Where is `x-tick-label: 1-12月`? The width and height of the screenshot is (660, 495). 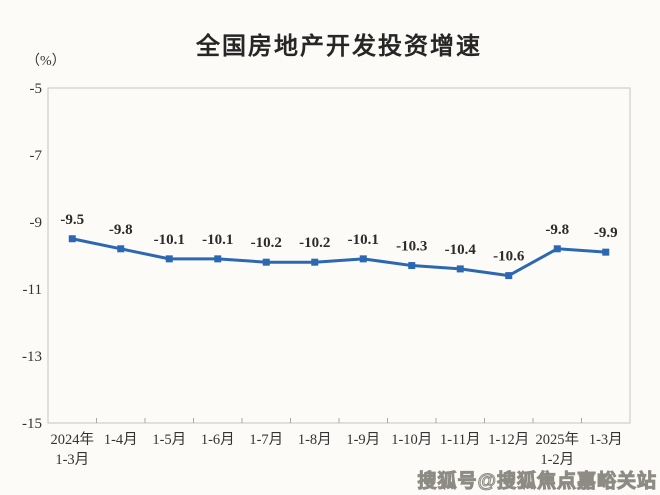 x-tick-label: 1-12月 is located at coordinates (508, 440).